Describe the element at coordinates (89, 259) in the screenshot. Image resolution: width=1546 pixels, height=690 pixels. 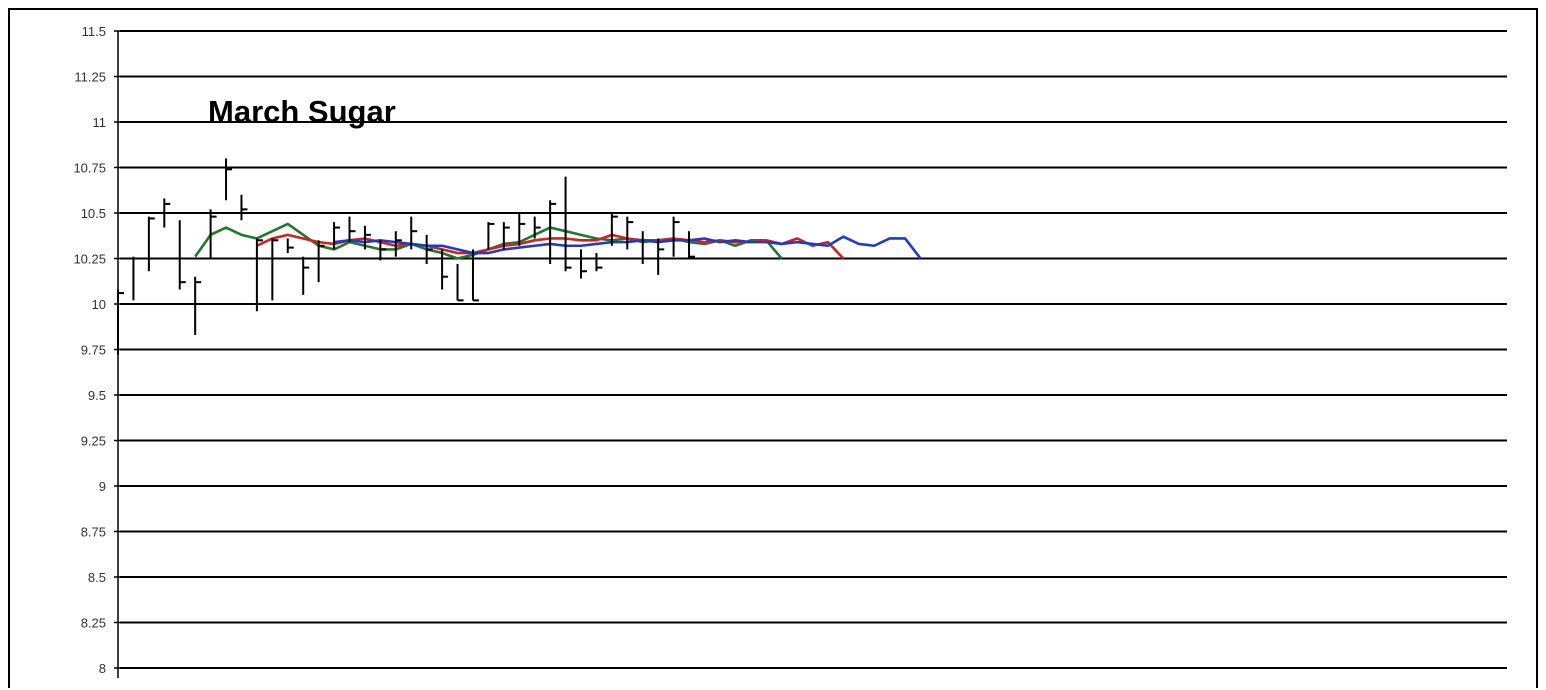
I see `y-tick-label: 10.25` at that location.